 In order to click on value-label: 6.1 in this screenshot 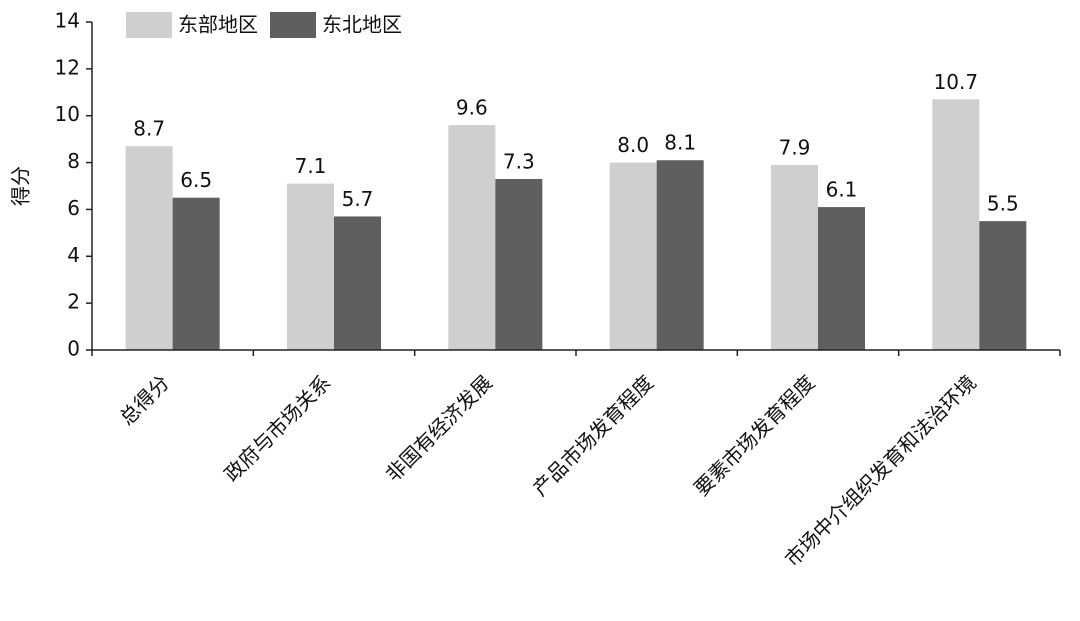, I will do `click(842, 190)`.